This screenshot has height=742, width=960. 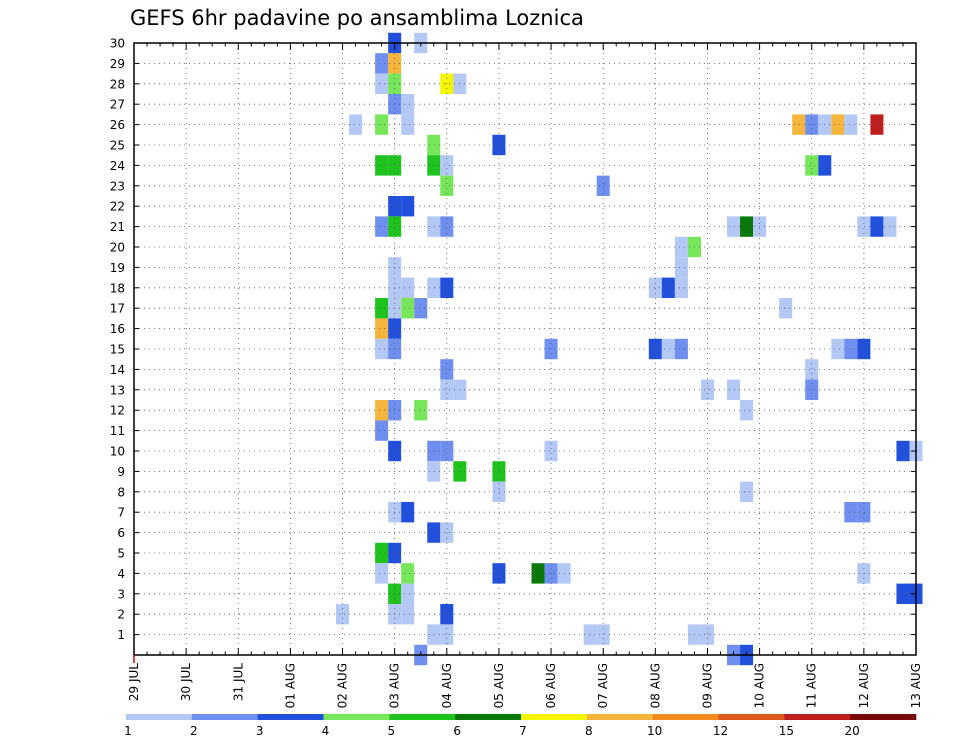 What do you see at coordinates (447, 685) in the screenshot?
I see `x-tick-label: 04 AUG` at bounding box center [447, 685].